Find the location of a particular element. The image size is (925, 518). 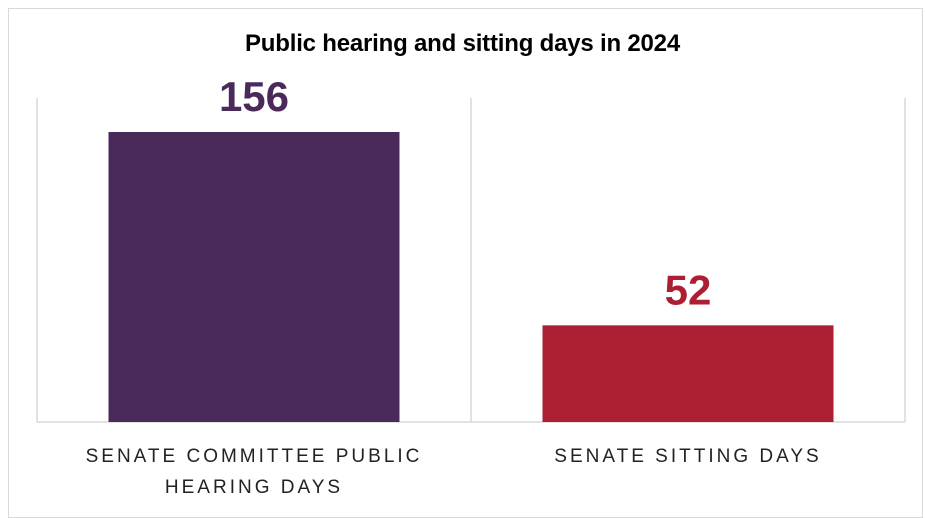

data-label: 52 is located at coordinates (688, 289).